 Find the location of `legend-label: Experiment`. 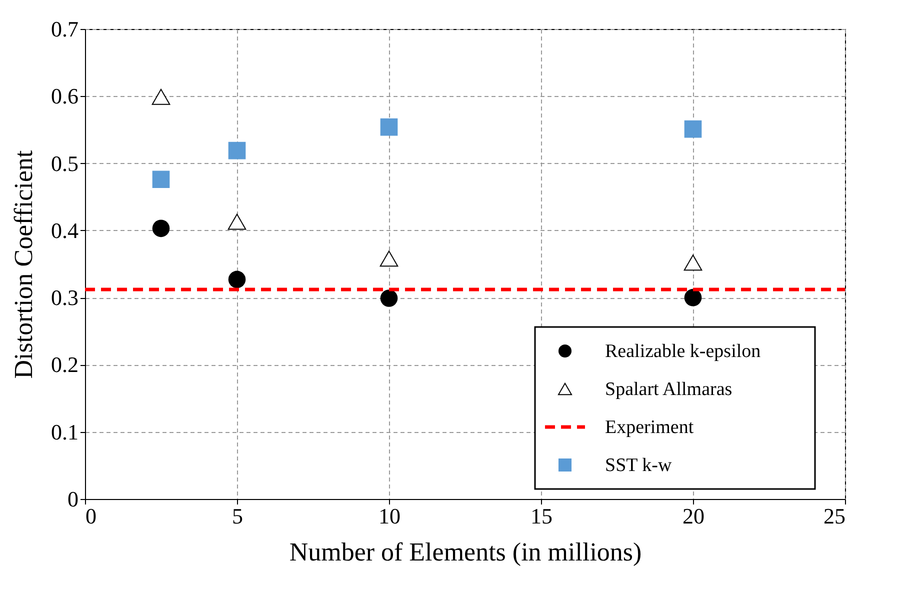

legend-label: Experiment is located at coordinates (649, 427).